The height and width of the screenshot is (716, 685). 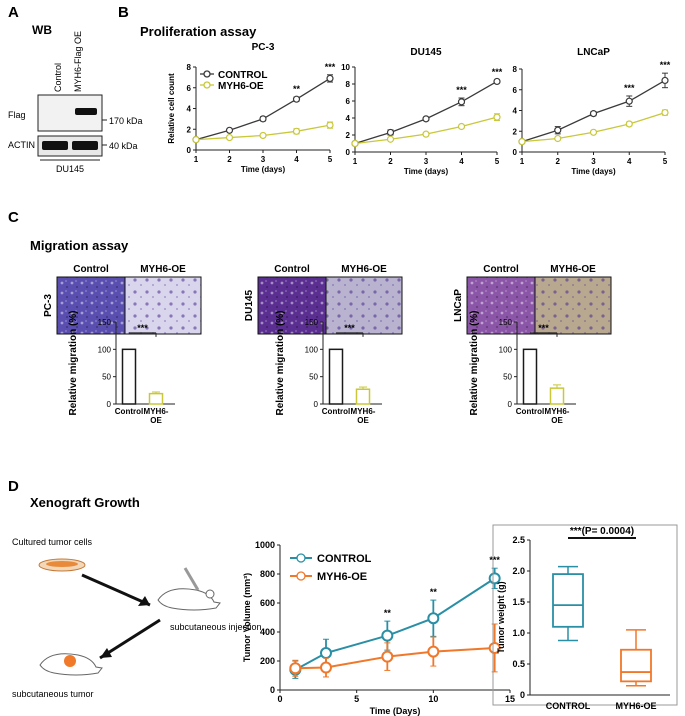 What do you see at coordinates (422, 111) in the screenshot?
I see `chart-prolif-du145: DU145 1 2 3 4 5 0 2 4 6 8 10 Time (days) *** ***` at bounding box center [422, 111].